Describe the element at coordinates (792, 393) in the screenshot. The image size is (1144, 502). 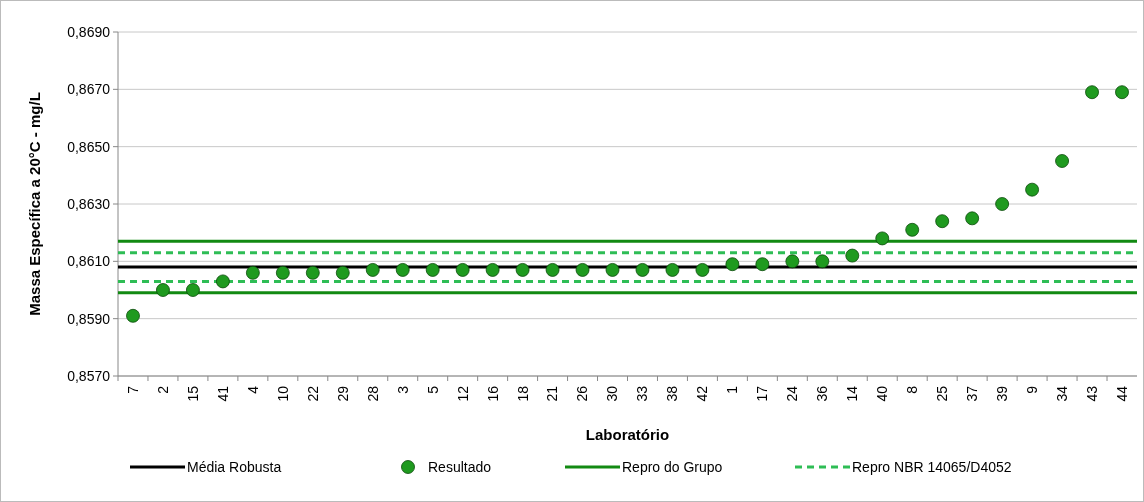
I see `x-tick-label: 24` at that location.